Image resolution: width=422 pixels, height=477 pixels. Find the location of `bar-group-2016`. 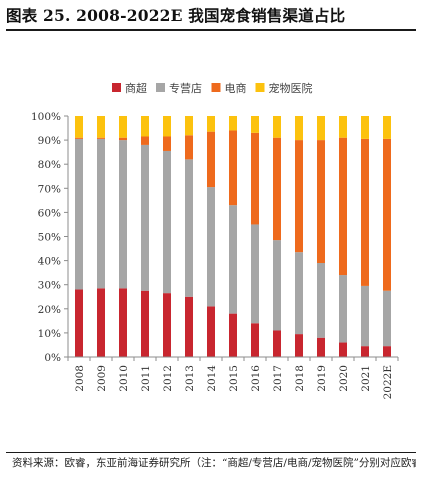

bar-group-2016 is located at coordinates (255, 236).